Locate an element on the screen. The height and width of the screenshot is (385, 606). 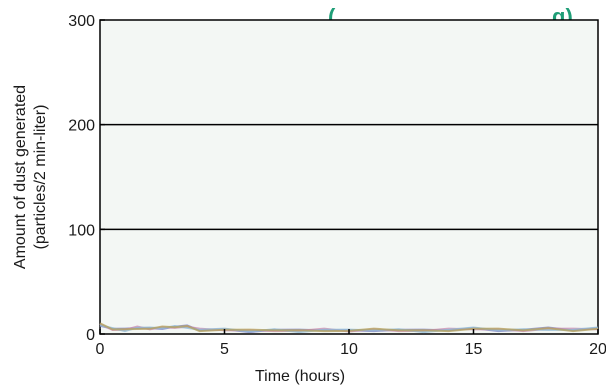
y-tick-label-300: 300 is located at coordinates (81, 21).